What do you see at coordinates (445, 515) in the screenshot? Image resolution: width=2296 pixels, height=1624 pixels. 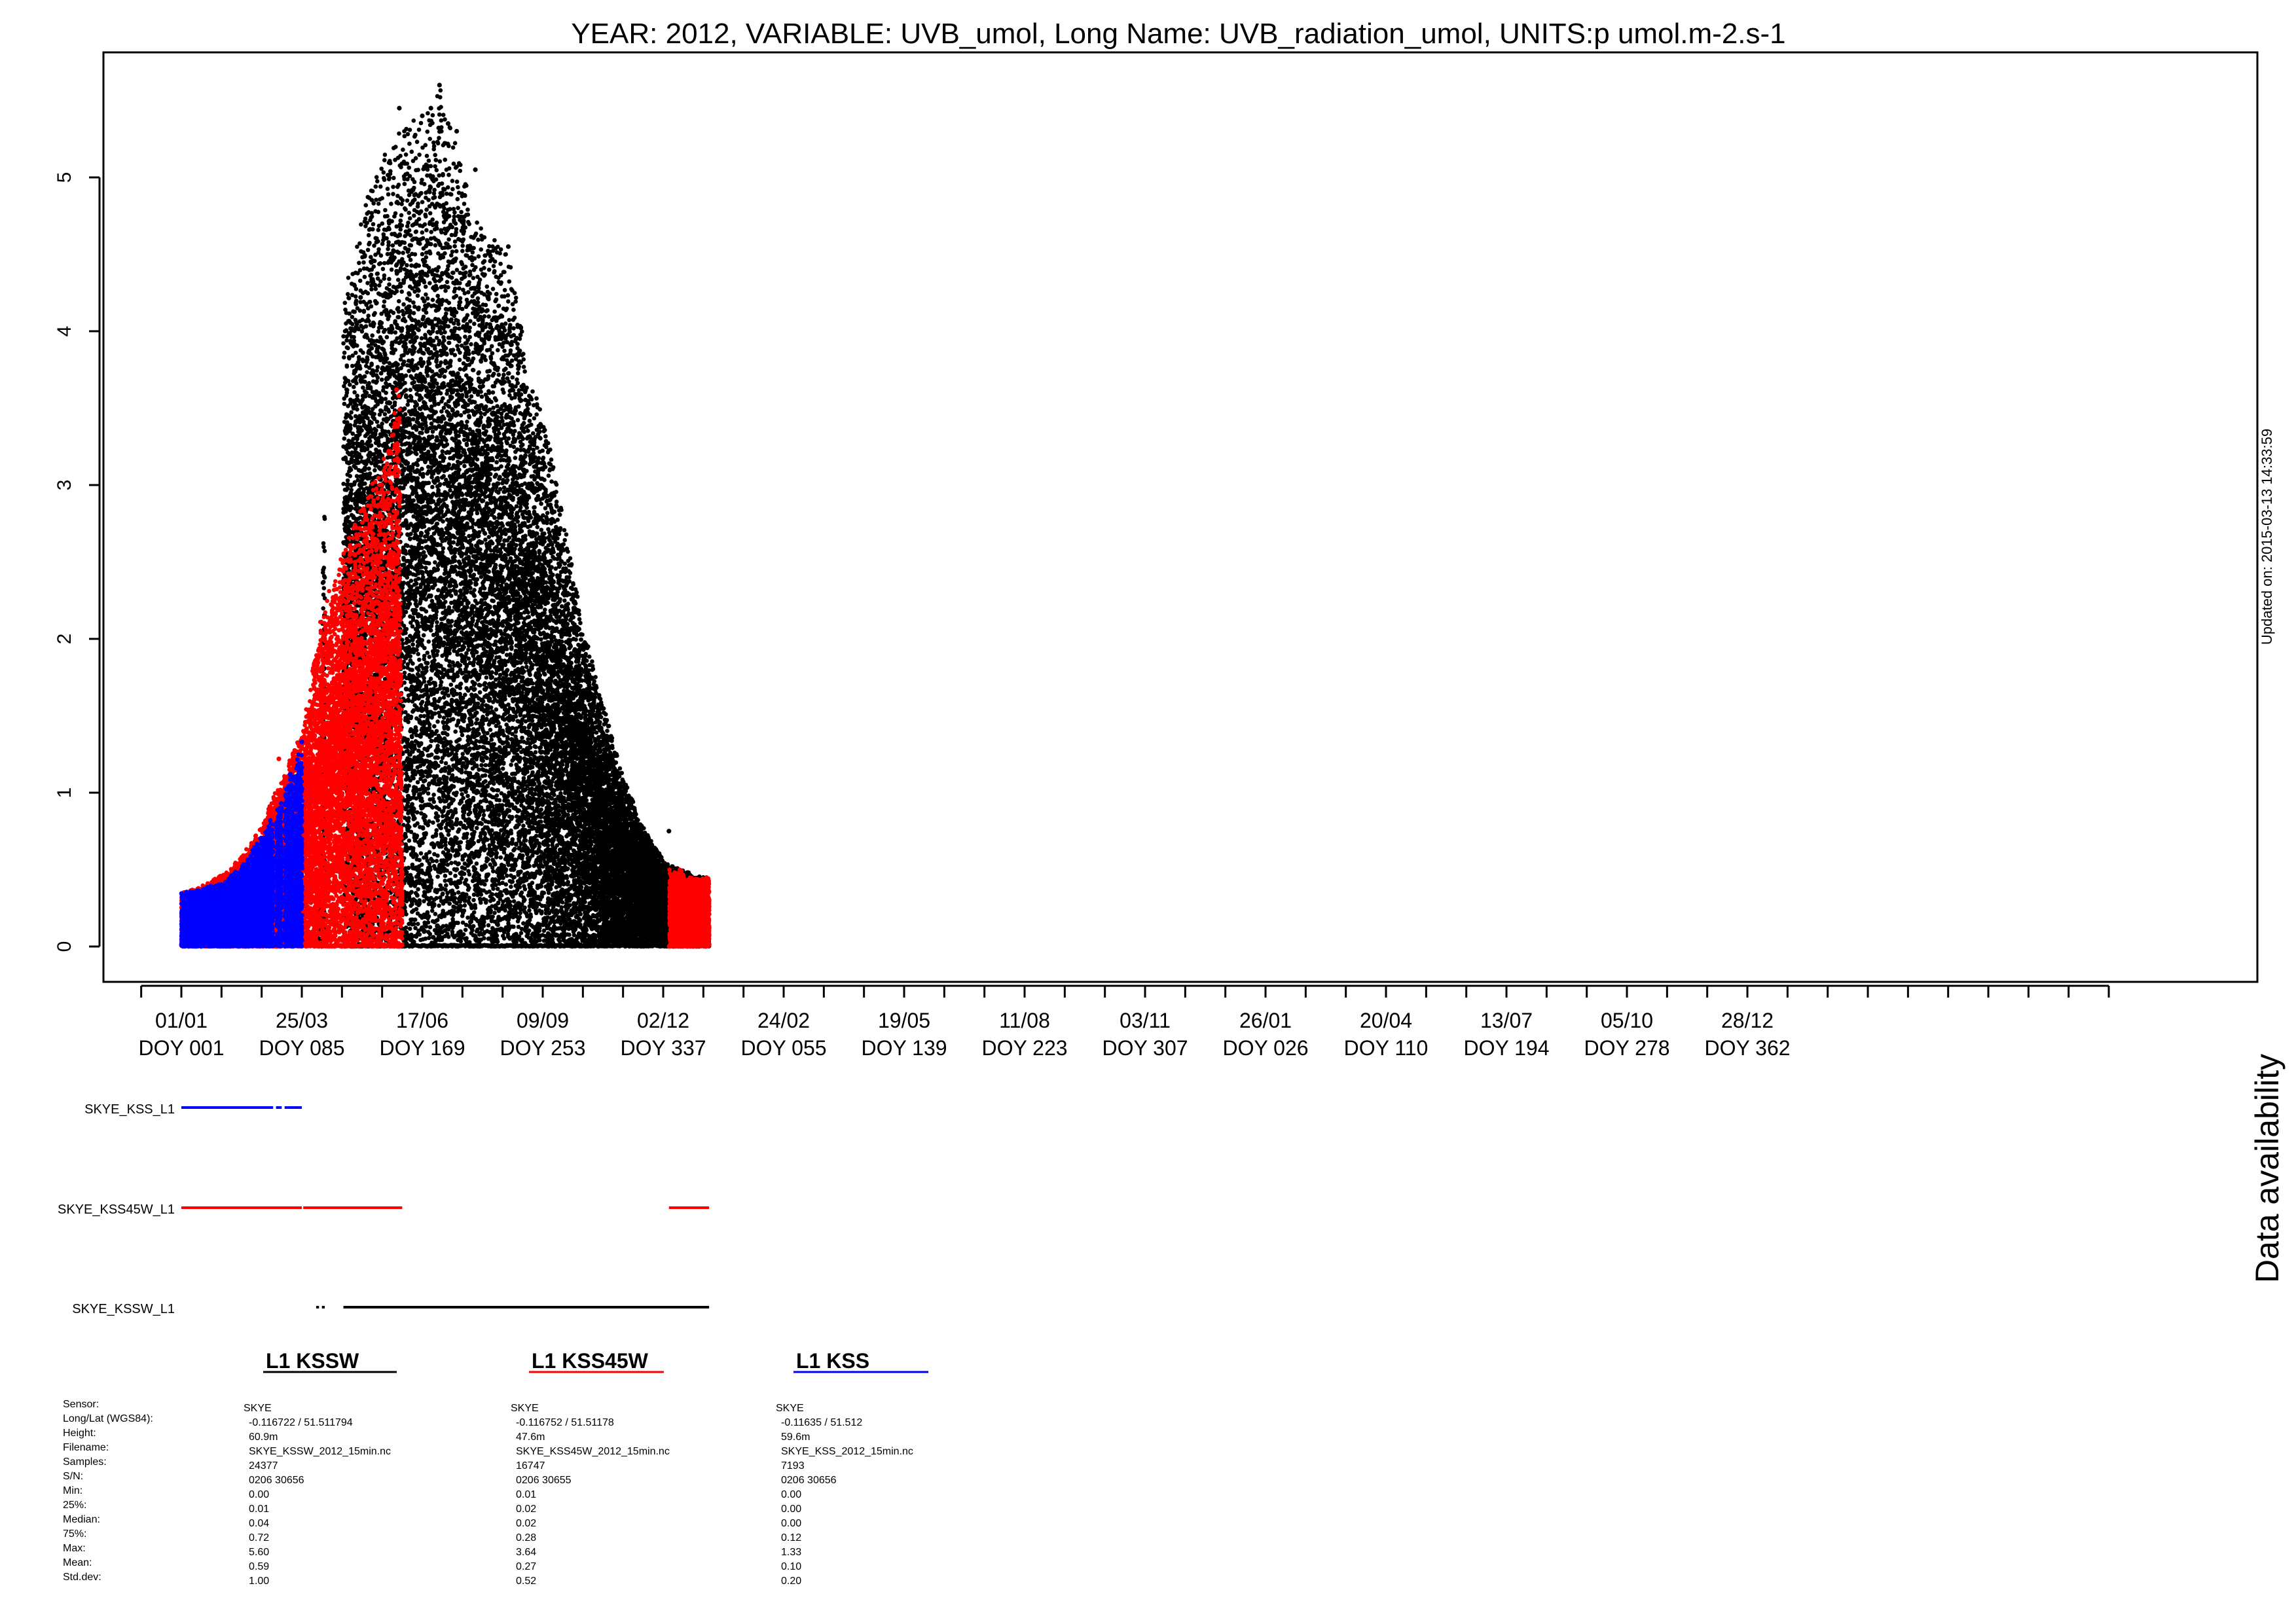 I see `scatter-points` at bounding box center [445, 515].